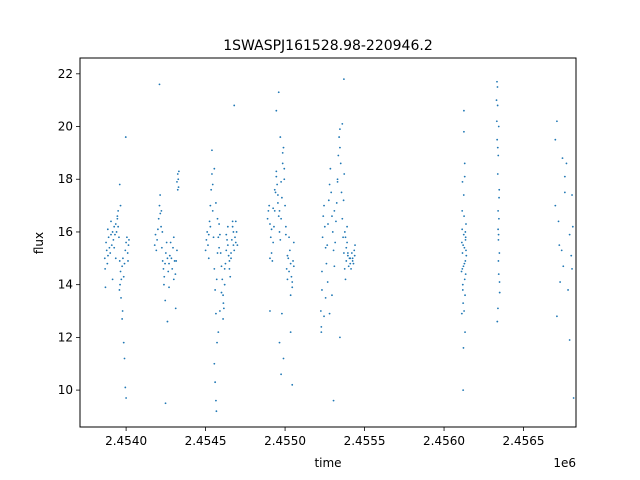  Describe the element at coordinates (39, 243) in the screenshot. I see `y-axis-label: flux` at that location.